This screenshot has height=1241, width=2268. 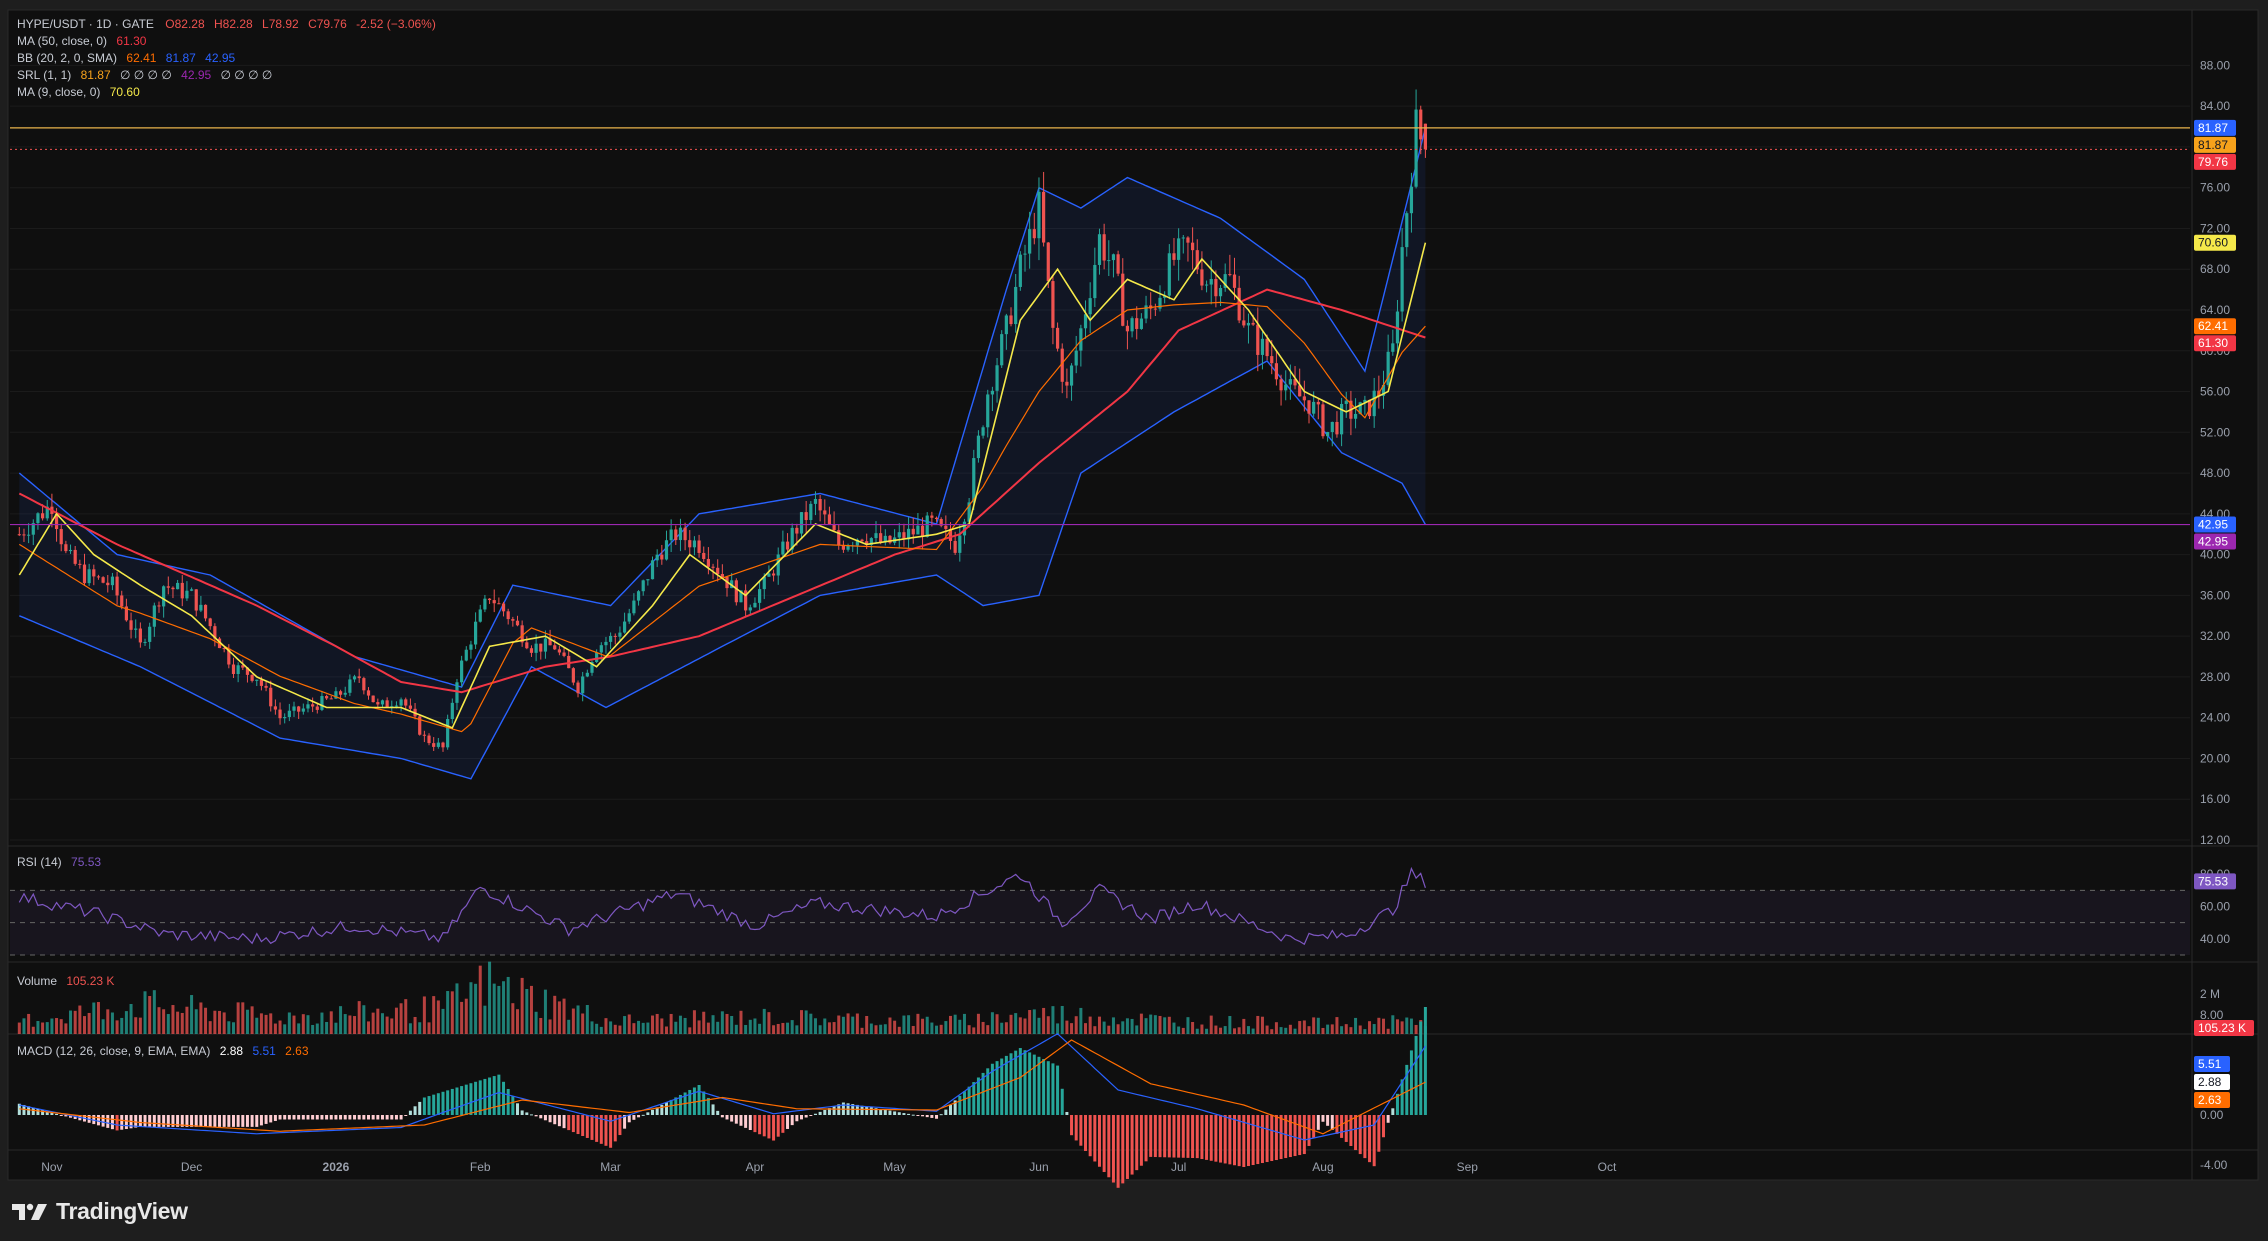 I want to click on tradingview-logo: TradingView, so click(x=100, y=1211).